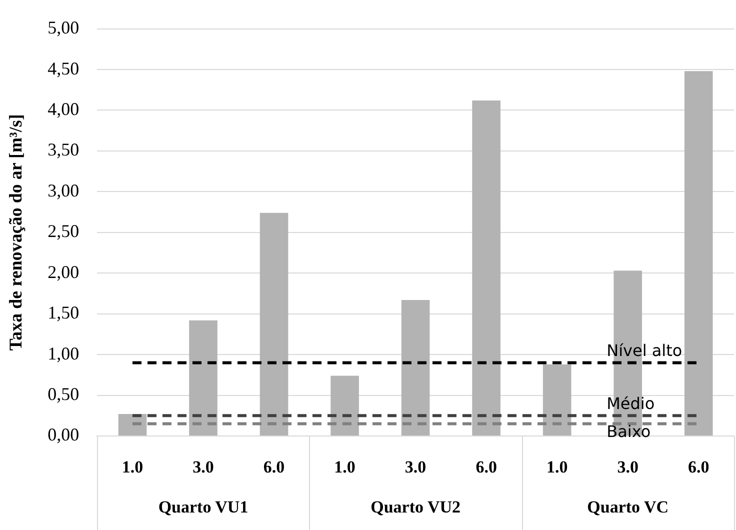  Describe the element at coordinates (64, 150) in the screenshot. I see `y-tick-label: 3,50` at that location.